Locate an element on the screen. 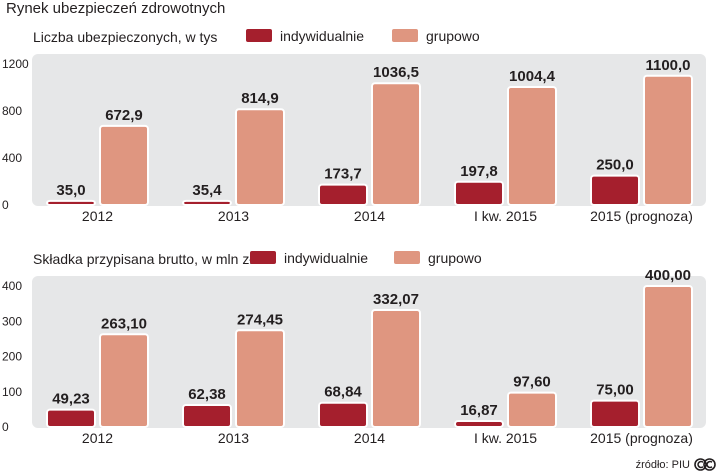 This screenshot has width=720, height=474. y-tick-label: 1200 is located at coordinates (15, 64).